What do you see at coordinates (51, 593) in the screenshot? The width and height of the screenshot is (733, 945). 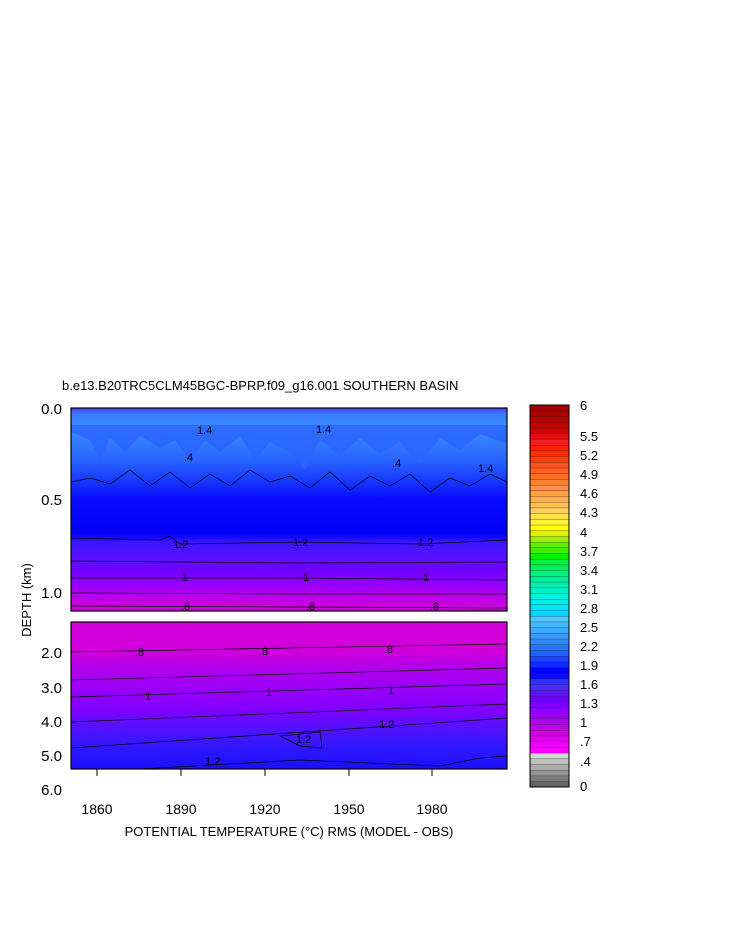 I see `y-tick-label: 1.0` at bounding box center [51, 593].